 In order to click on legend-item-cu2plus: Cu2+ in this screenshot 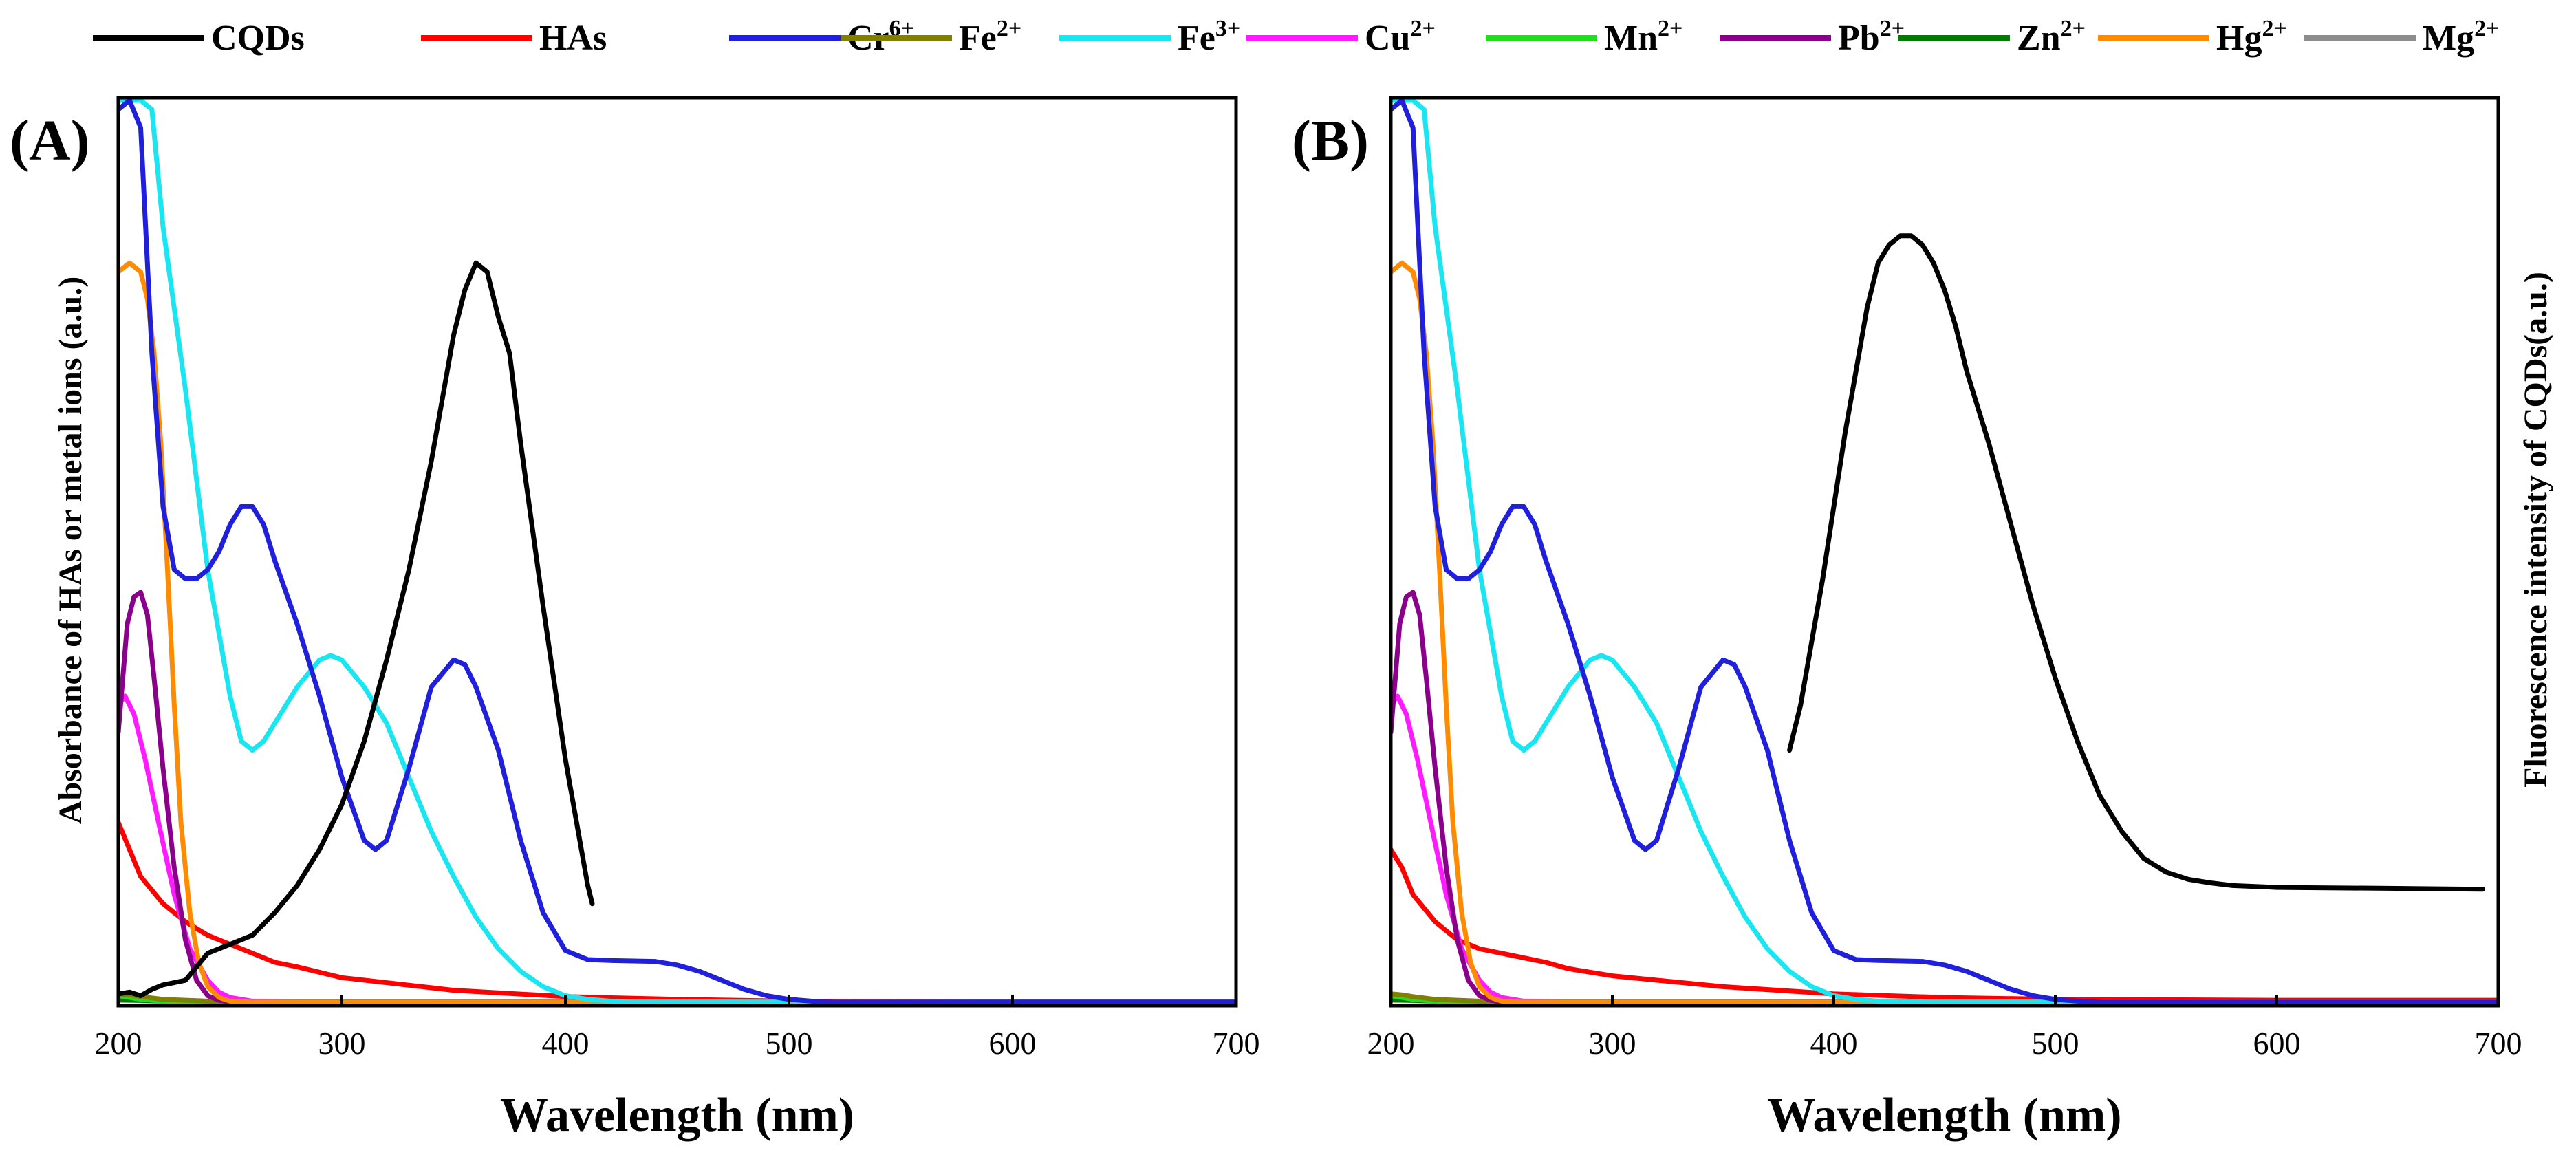, I will do `click(1341, 37)`.